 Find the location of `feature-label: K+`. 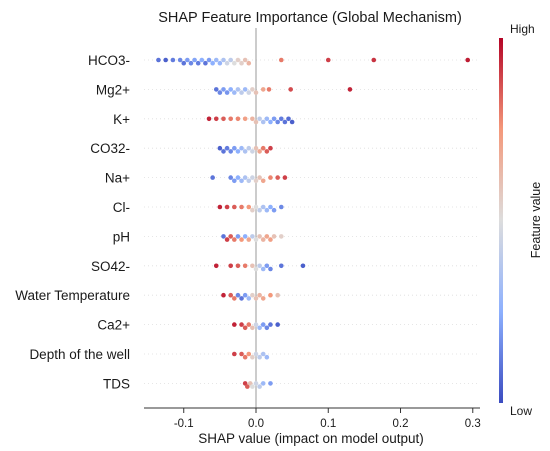

feature-label: K+ is located at coordinates (121, 119).